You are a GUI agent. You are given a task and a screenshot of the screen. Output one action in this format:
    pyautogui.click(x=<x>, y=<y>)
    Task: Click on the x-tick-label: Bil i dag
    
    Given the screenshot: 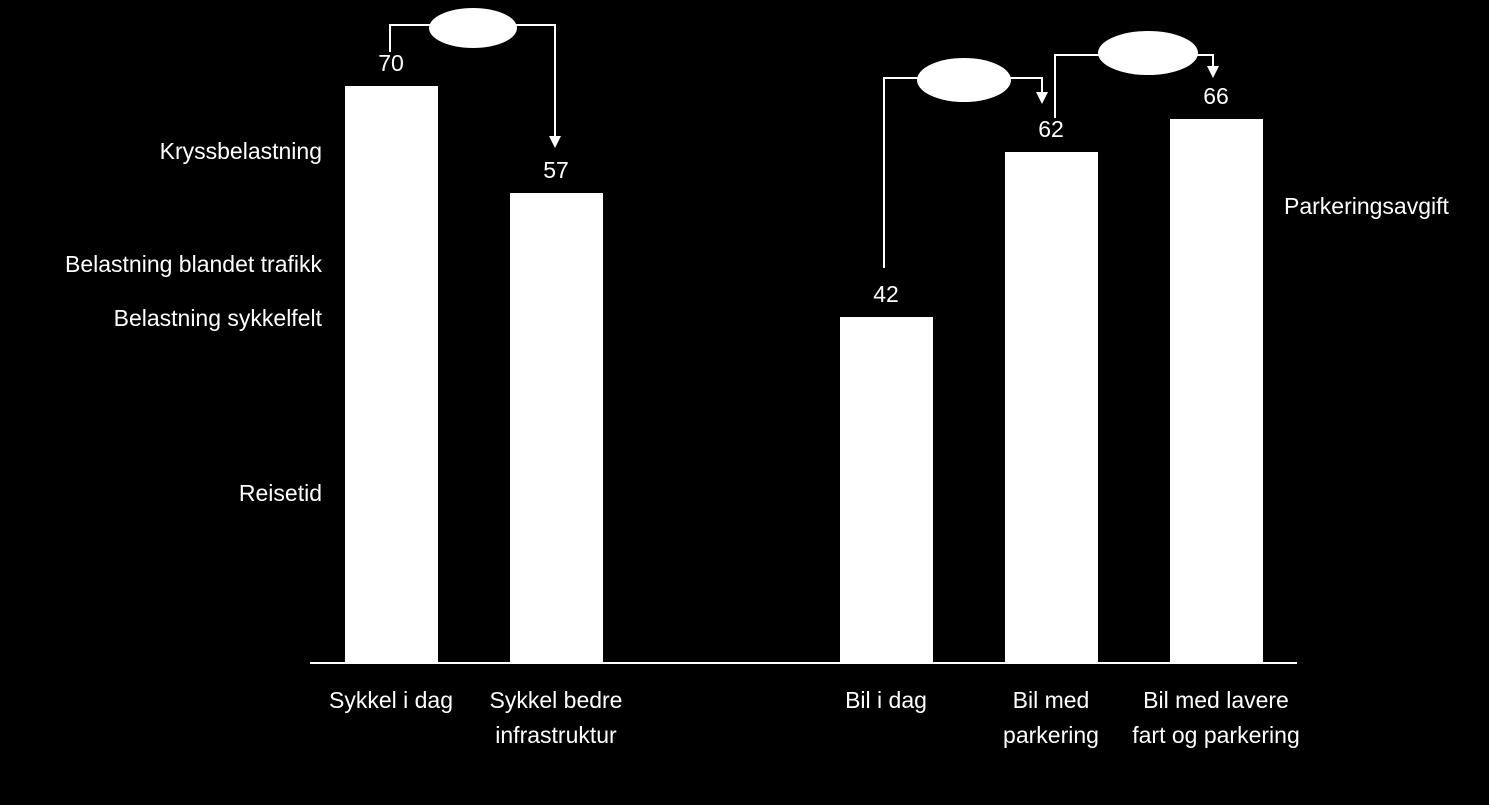 What is the action you would take?
    pyautogui.click(x=886, y=700)
    